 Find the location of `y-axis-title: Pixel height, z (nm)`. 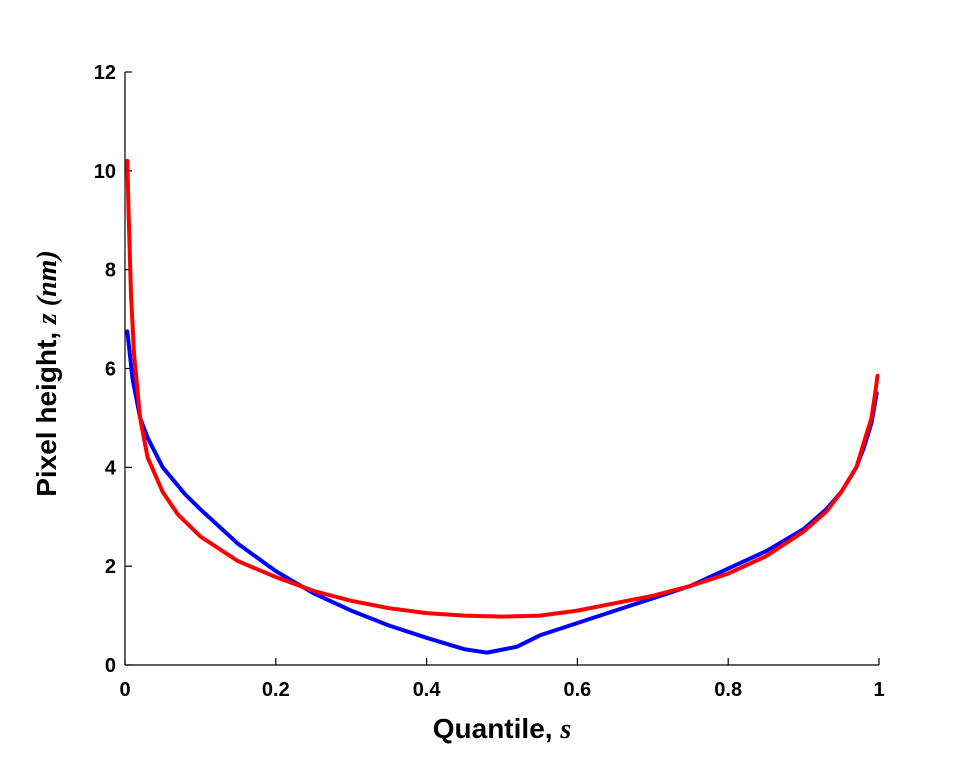

y-axis-title: Pixel height, z (nm) is located at coordinates (47, 373).